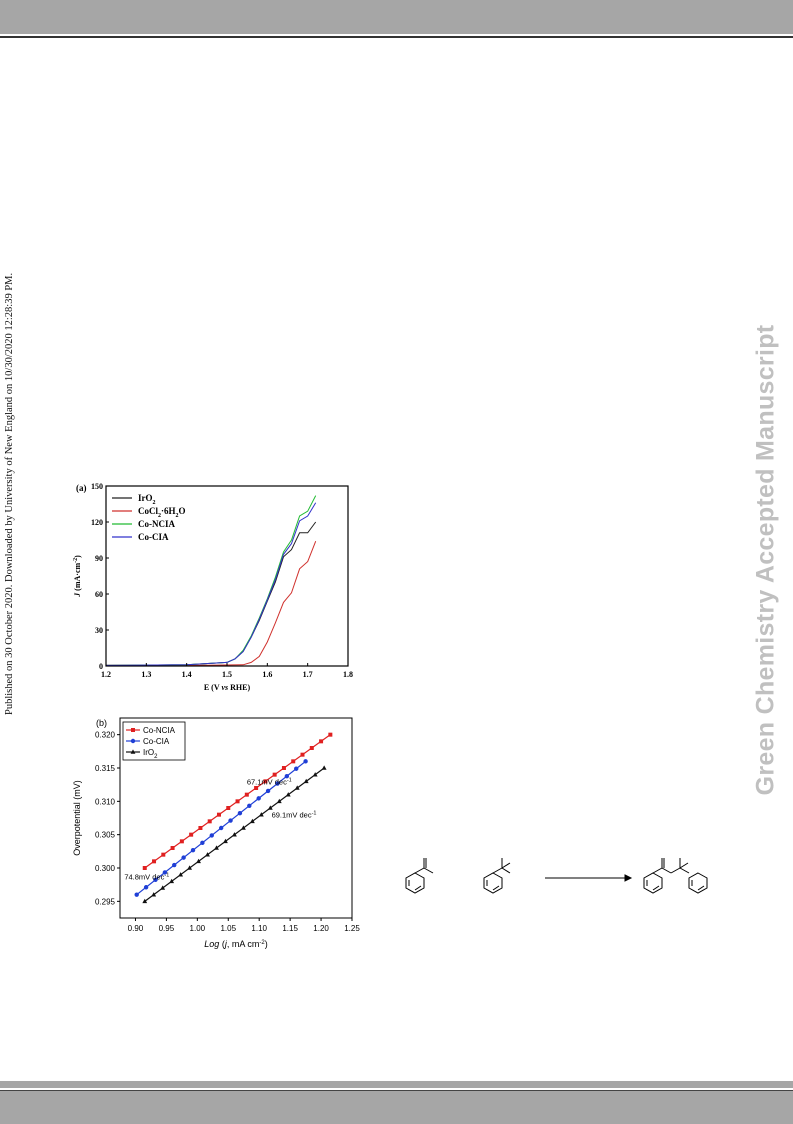 Image resolution: width=793 pixels, height=1124 pixels. Describe the element at coordinates (77, 576) in the screenshot. I see `chart-a-y-axis-label: J (mA·cm-2)` at that location.